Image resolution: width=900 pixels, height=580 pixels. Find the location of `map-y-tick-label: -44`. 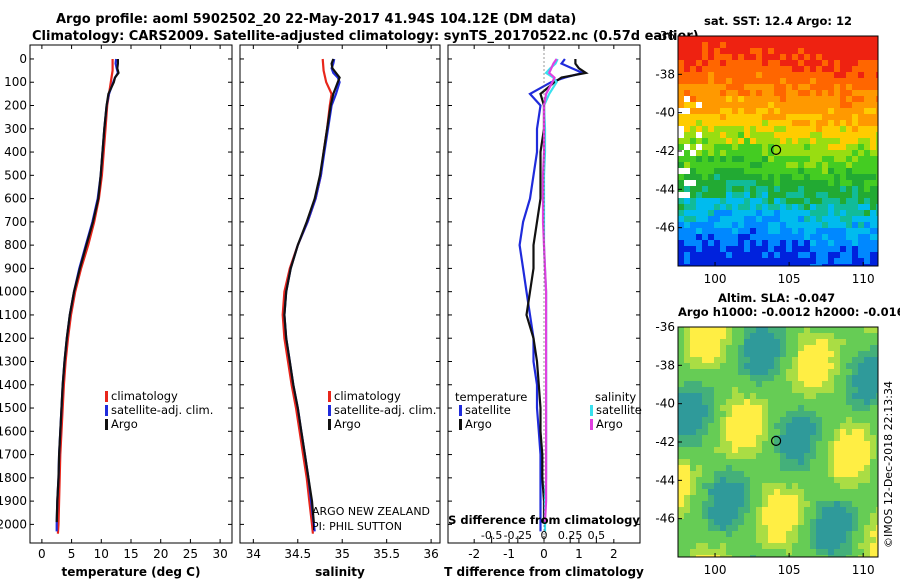

map-y-tick-label: -44 is located at coordinates (665, 480).